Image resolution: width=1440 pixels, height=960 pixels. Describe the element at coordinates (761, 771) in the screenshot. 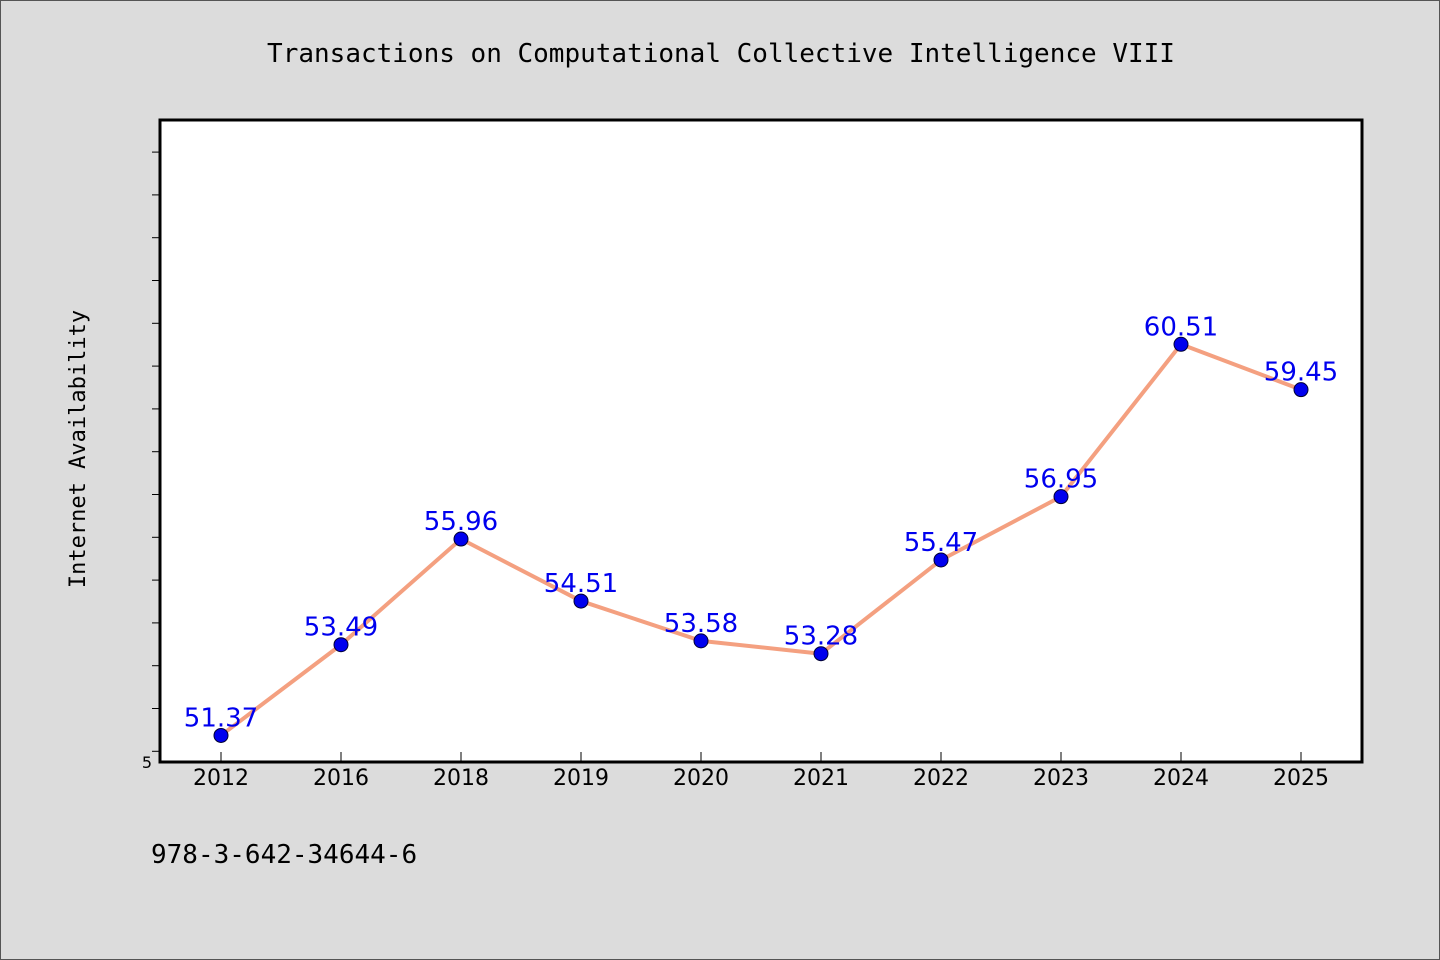

I see `x-axis-ticks: 2012 2016 2018 2019 2020 2021 2022 2023 2024 2025` at that location.